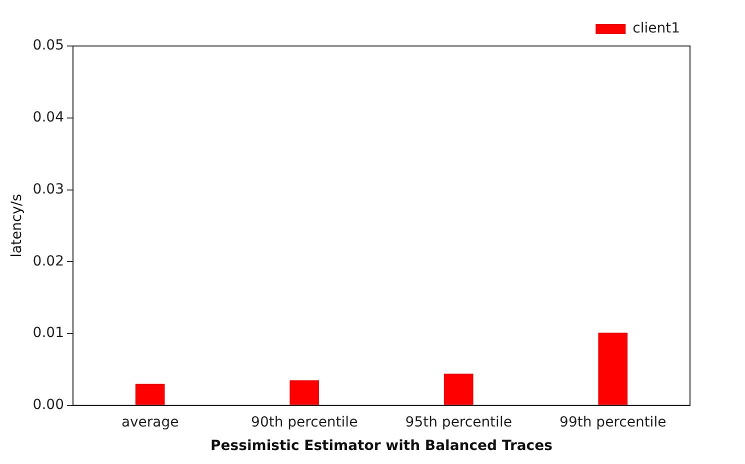  What do you see at coordinates (458, 422) in the screenshot?
I see `x-tick-label: 95th percentile` at bounding box center [458, 422].